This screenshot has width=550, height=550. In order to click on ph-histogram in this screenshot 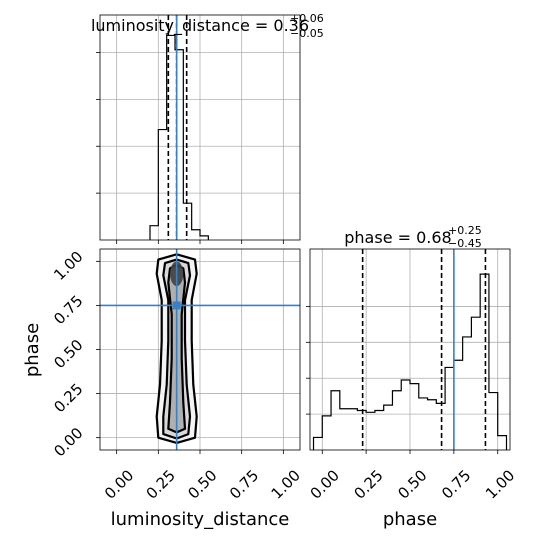, I will do `click(410, 361)`.